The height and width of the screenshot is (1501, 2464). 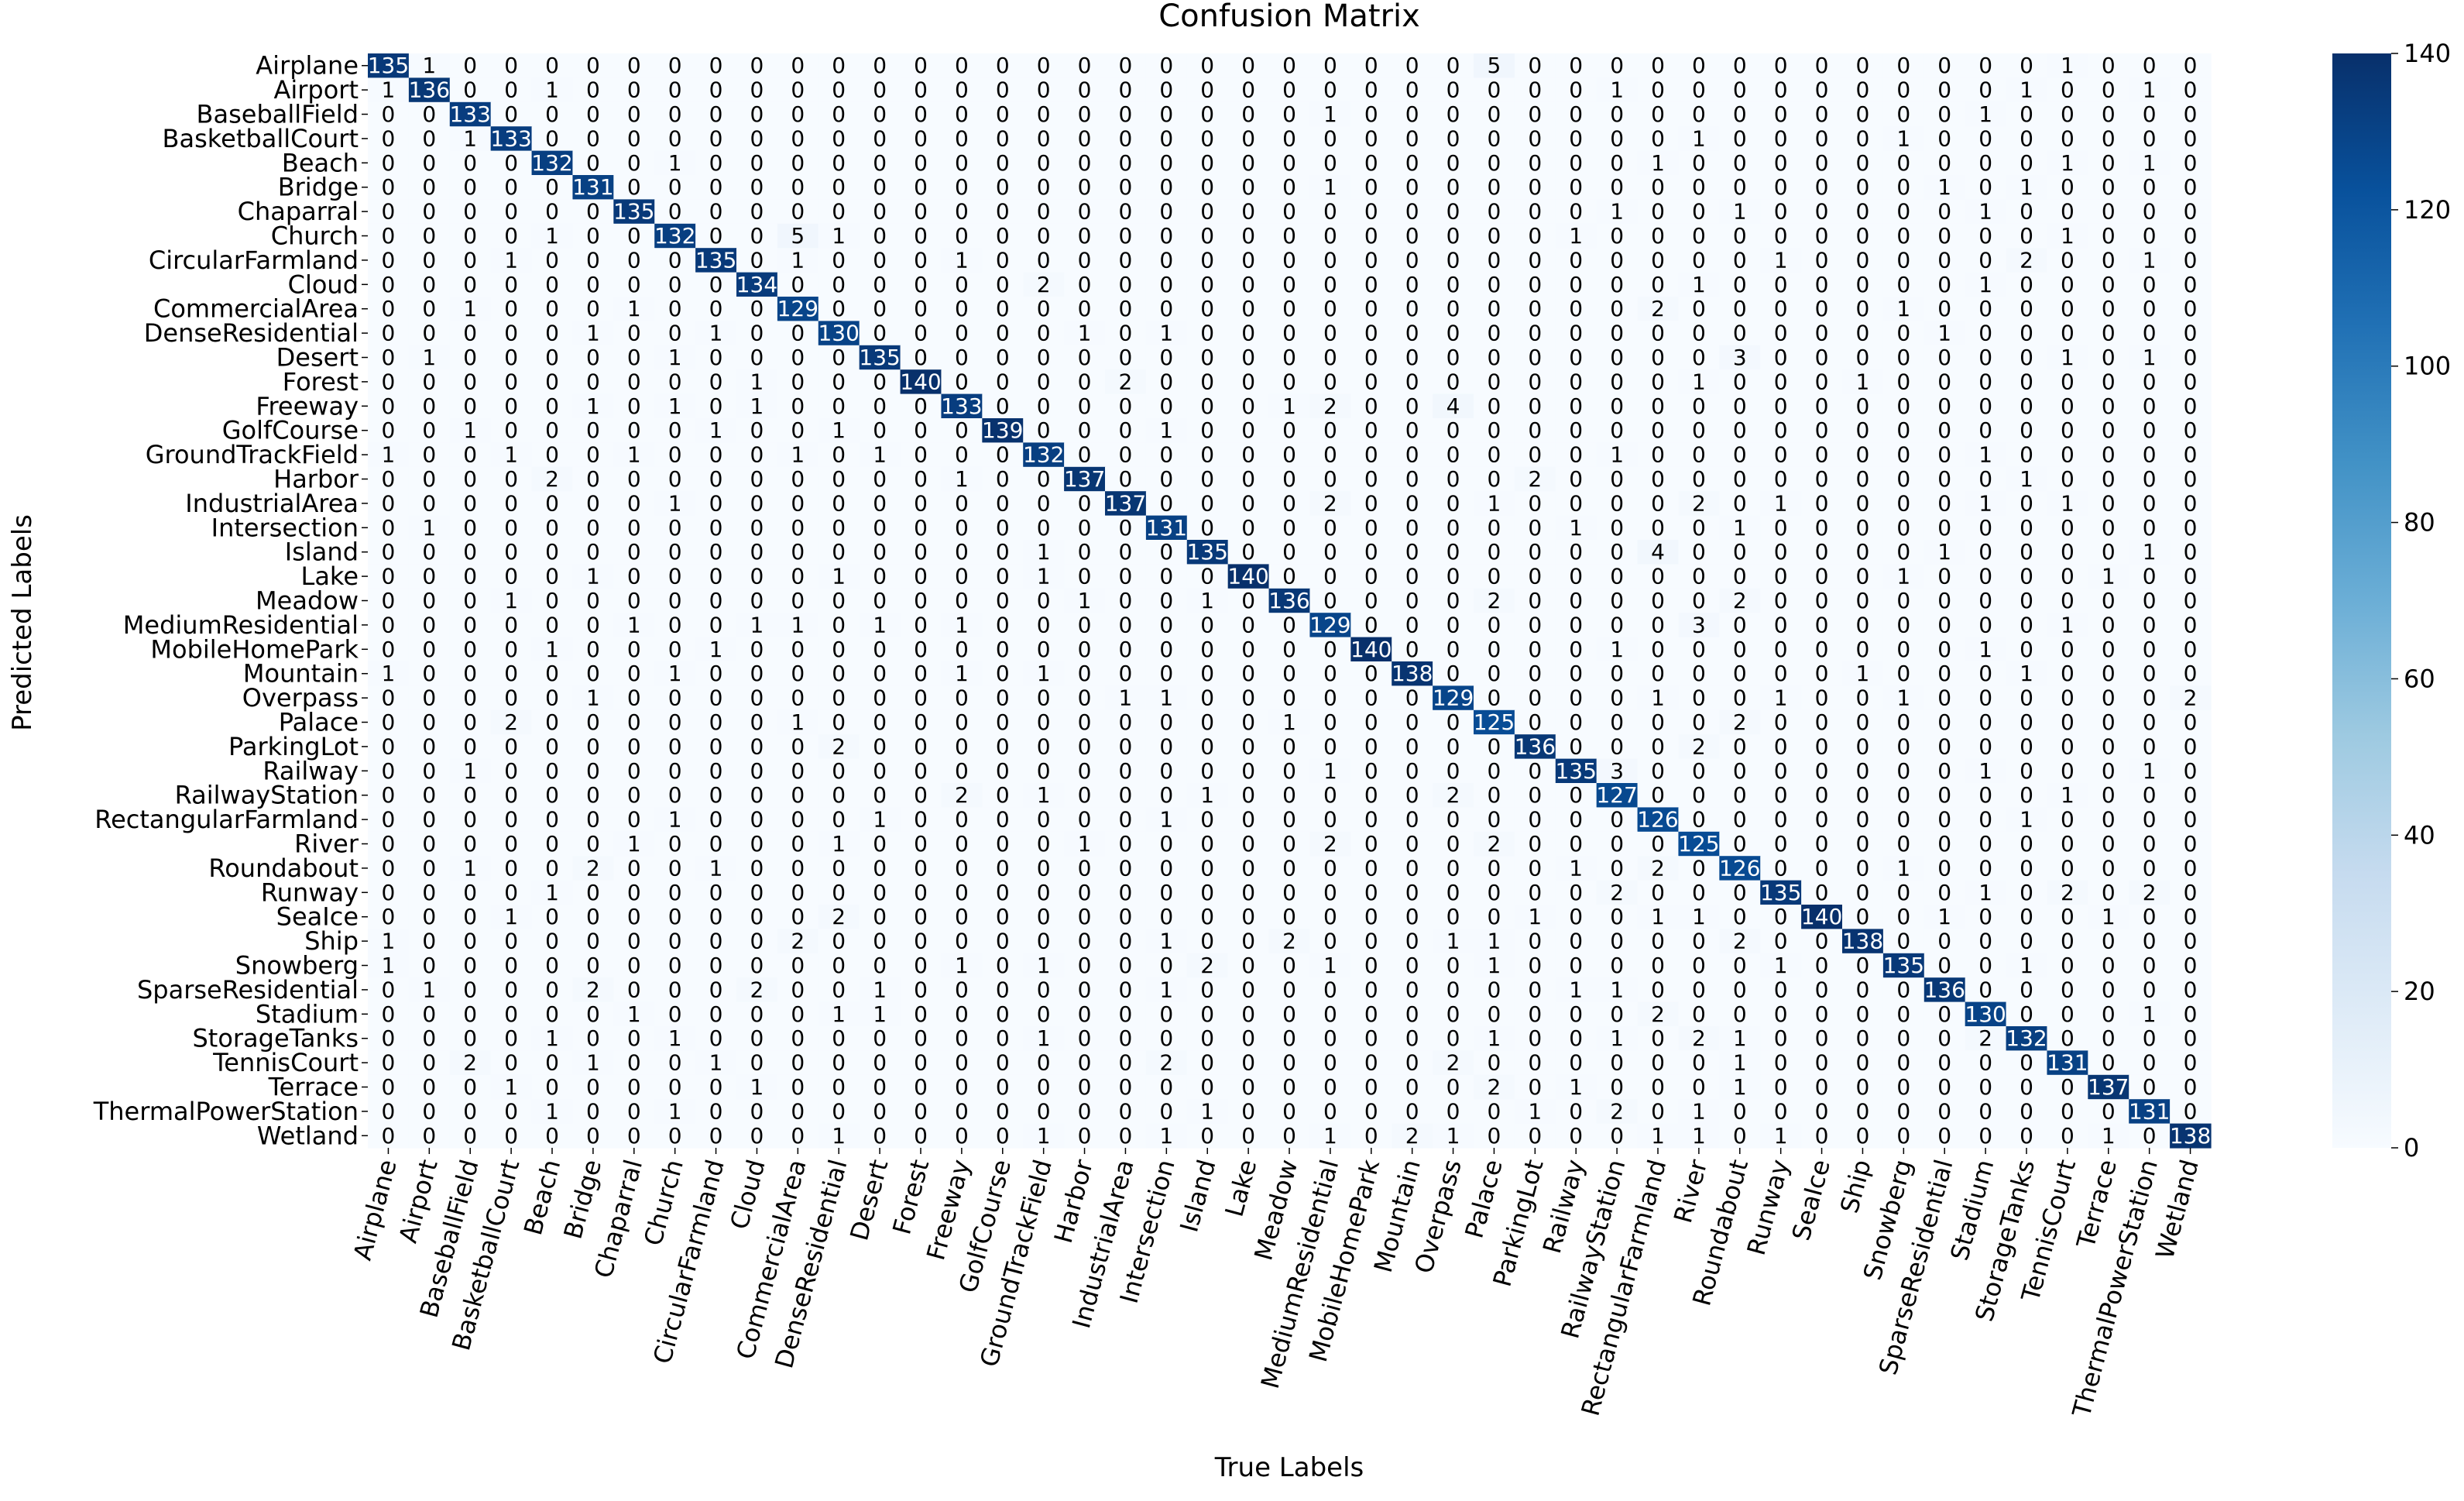 I want to click on cell-value-label: 132, so click(x=2026, y=1038).